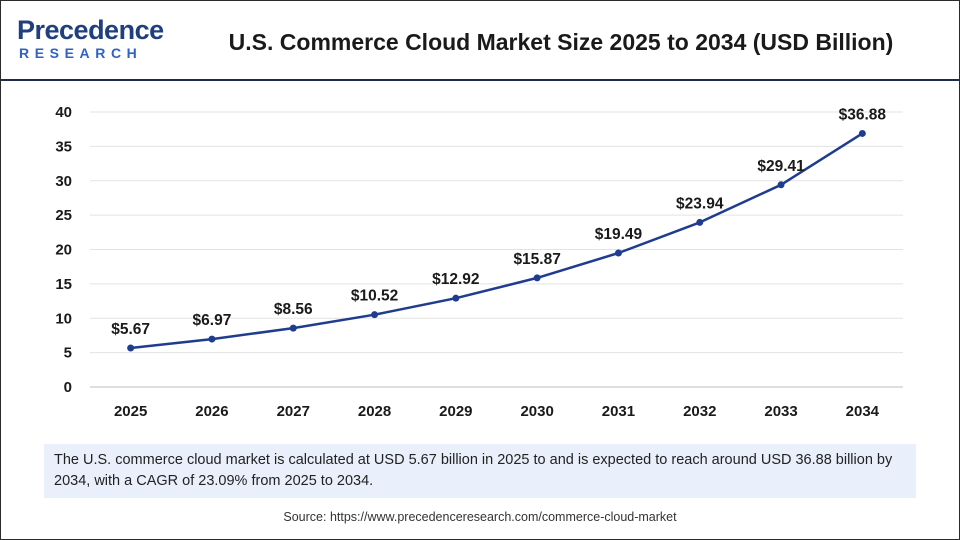 The height and width of the screenshot is (540, 960). I want to click on x-tick-label: 2031, so click(618, 411).